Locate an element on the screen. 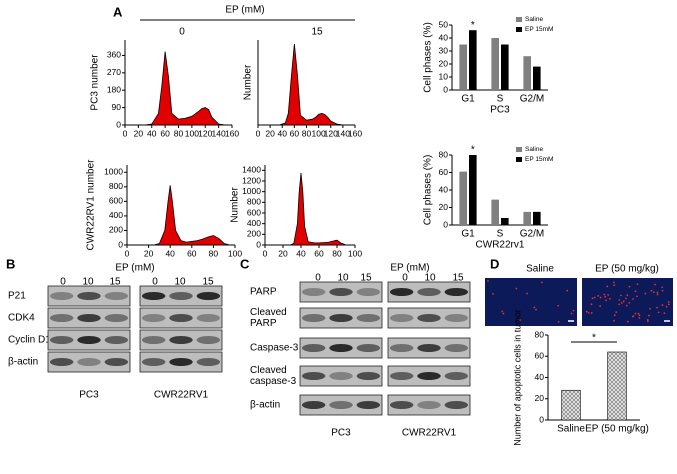  legend-label: EP 15mM is located at coordinates (539, 29).